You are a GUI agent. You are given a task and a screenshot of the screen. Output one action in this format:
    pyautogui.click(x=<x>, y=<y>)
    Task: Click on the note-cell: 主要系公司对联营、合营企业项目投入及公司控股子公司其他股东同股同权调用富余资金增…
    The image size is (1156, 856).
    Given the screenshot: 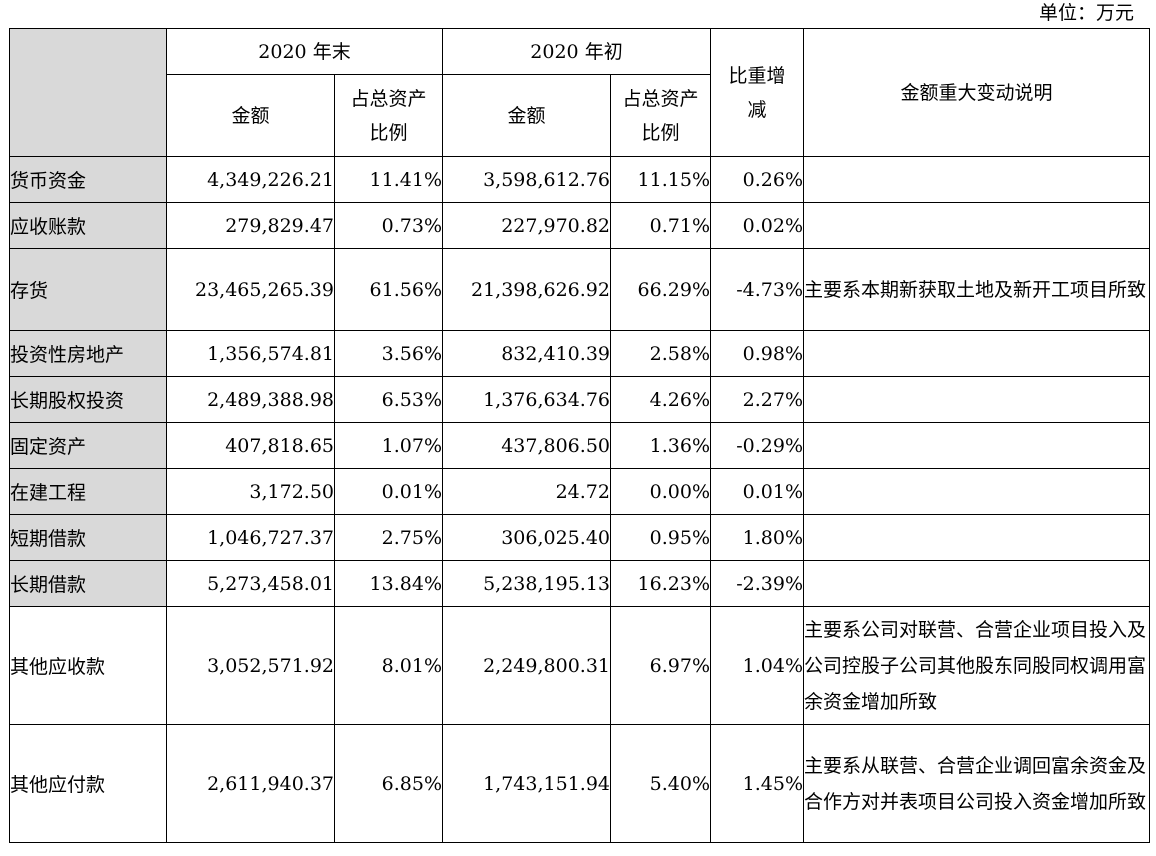 What is the action you would take?
    pyautogui.click(x=976, y=665)
    